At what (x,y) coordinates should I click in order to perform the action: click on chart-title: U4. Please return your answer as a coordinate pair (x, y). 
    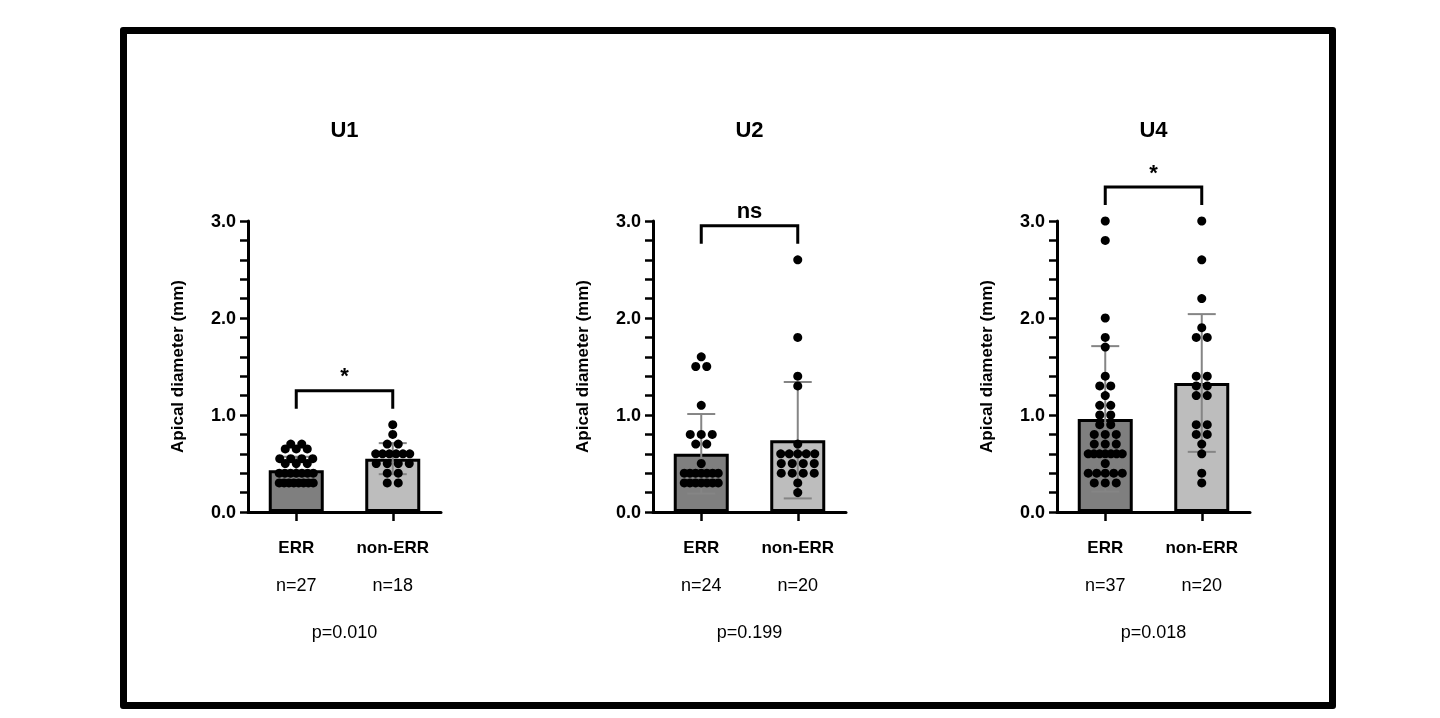
    Looking at the image, I should click on (1154, 129).